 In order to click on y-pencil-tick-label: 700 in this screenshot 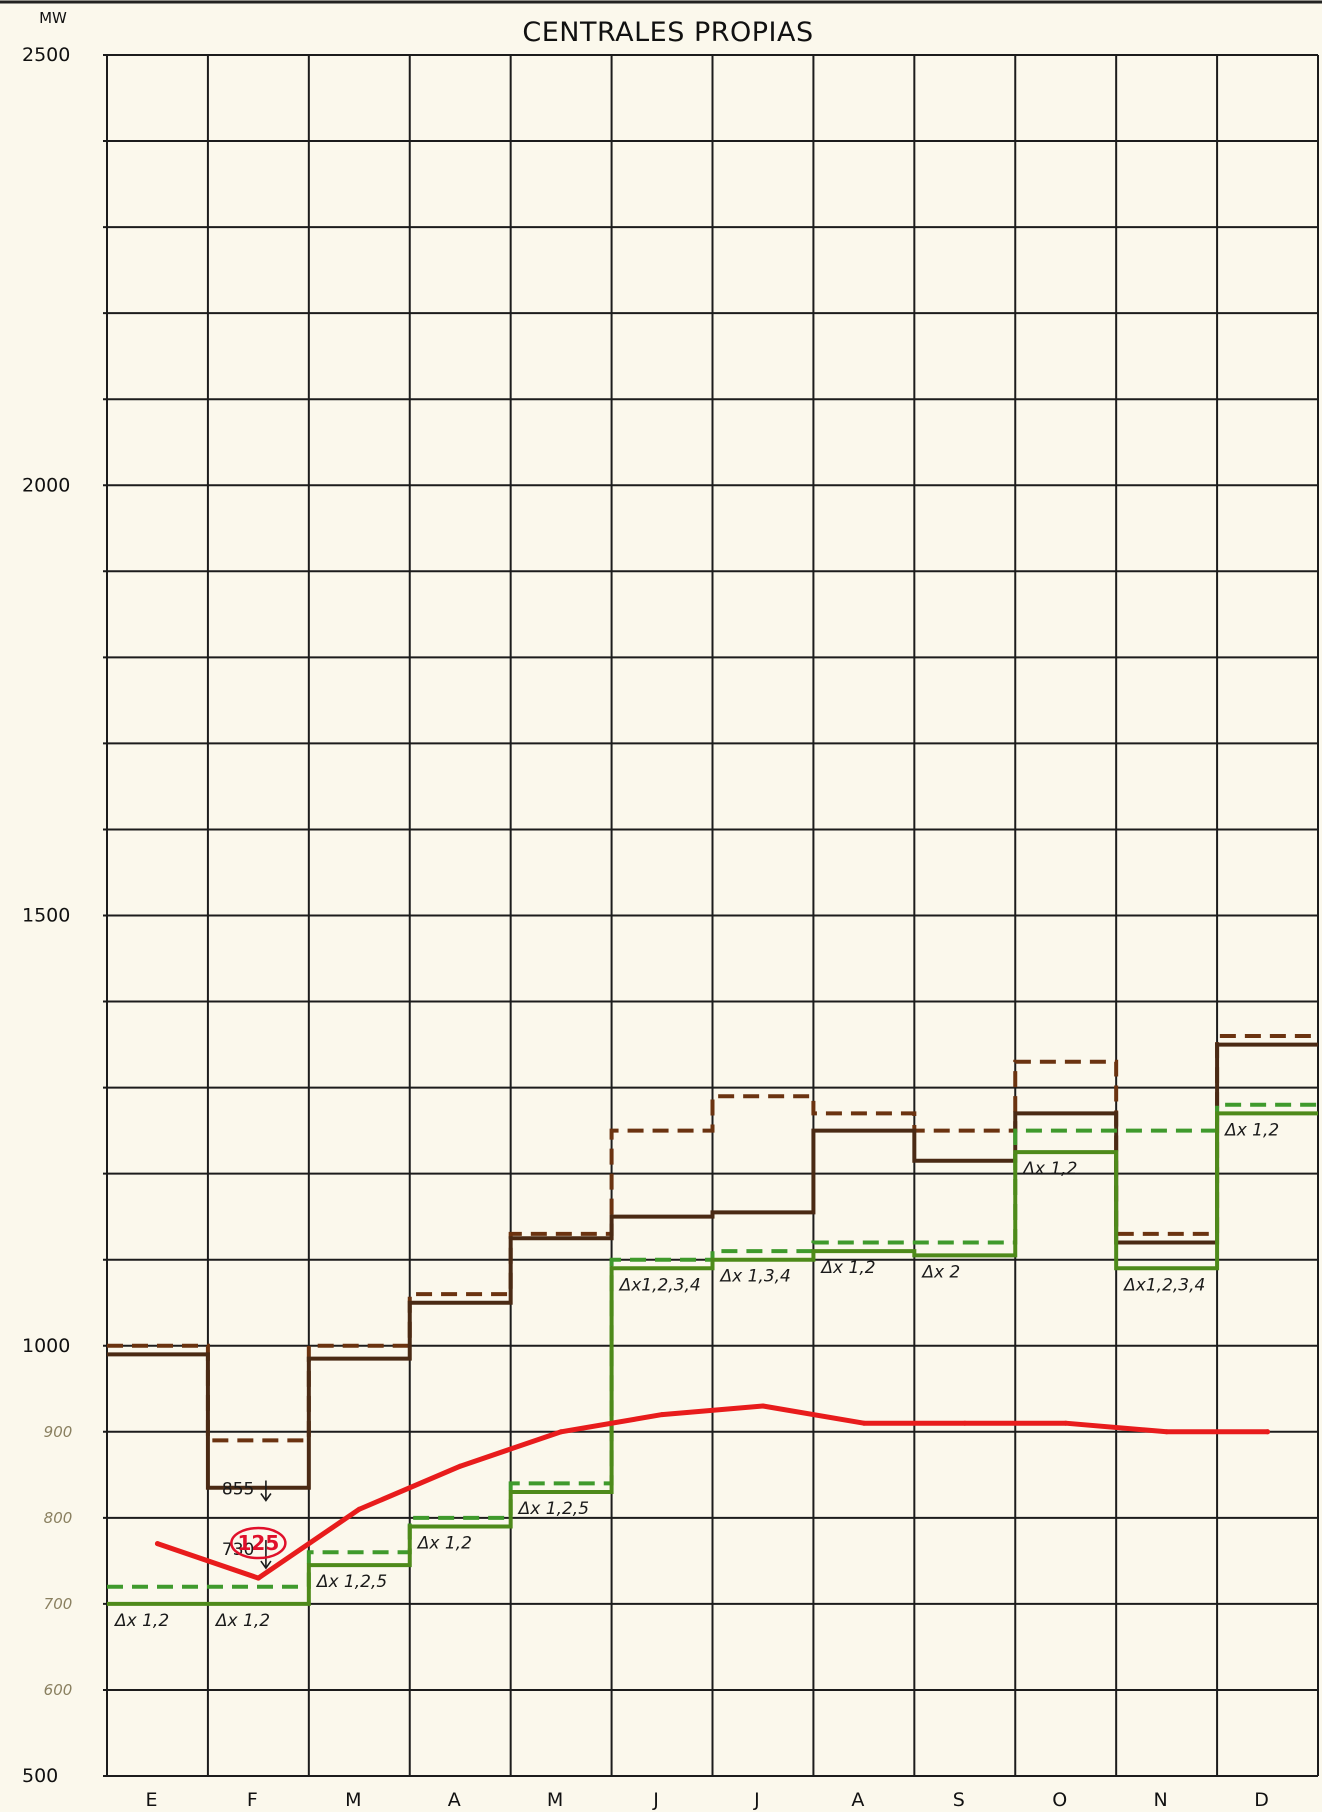, I will do `click(58, 1604)`.